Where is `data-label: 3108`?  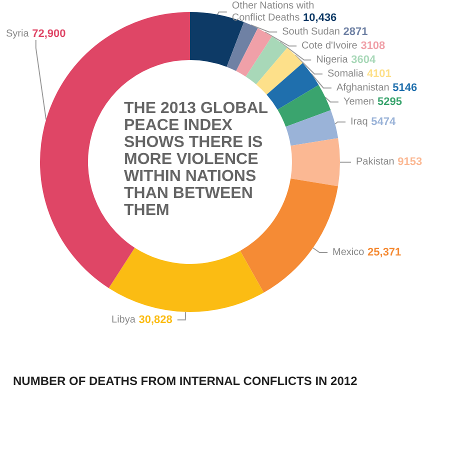
data-label: 3108 is located at coordinates (373, 46).